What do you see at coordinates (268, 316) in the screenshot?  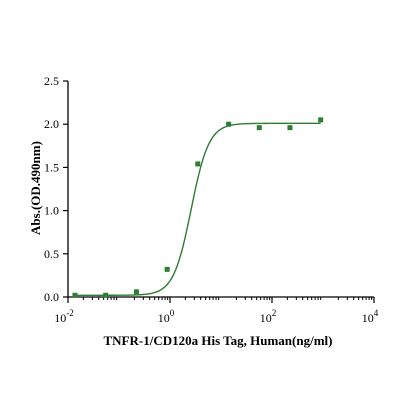 I see `x-tick-label: 10²` at bounding box center [268, 316].